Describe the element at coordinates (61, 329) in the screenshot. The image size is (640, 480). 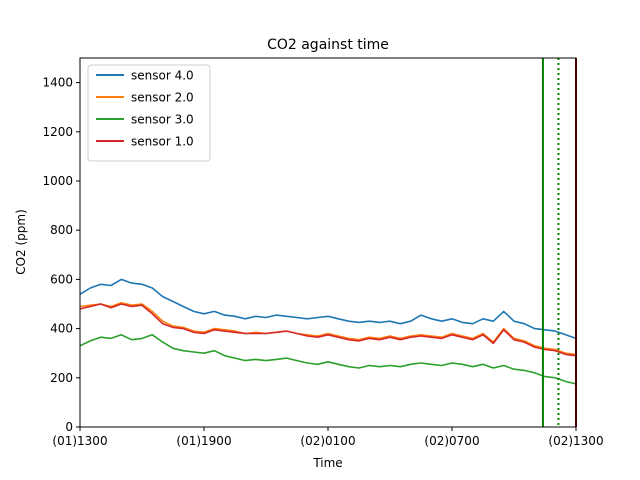
I see `y-tick-label: 400` at that location.